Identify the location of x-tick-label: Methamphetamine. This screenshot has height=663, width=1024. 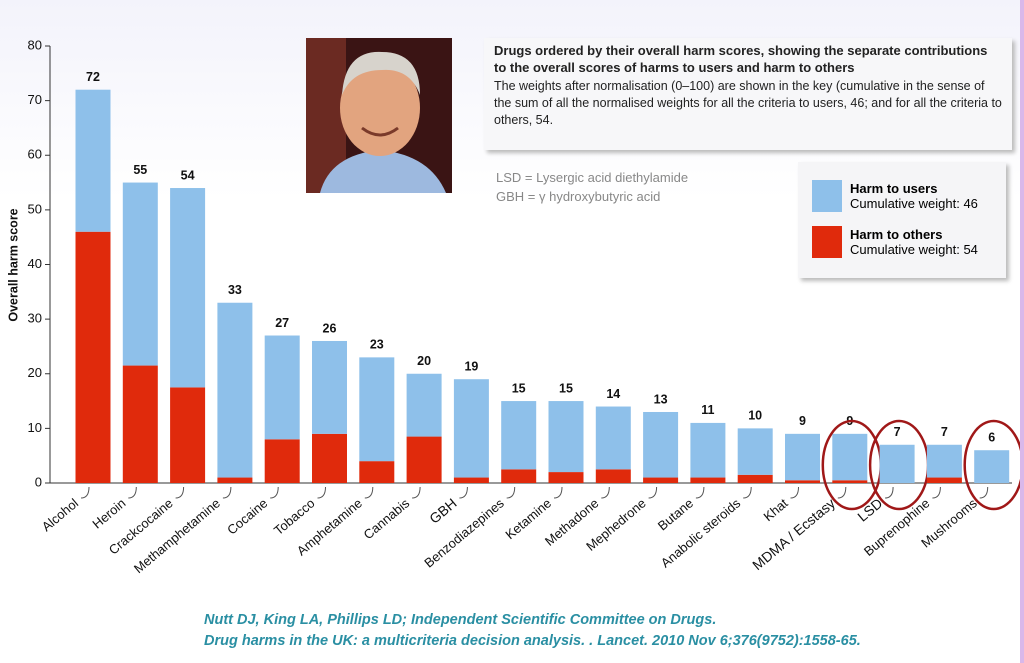
(177, 535).